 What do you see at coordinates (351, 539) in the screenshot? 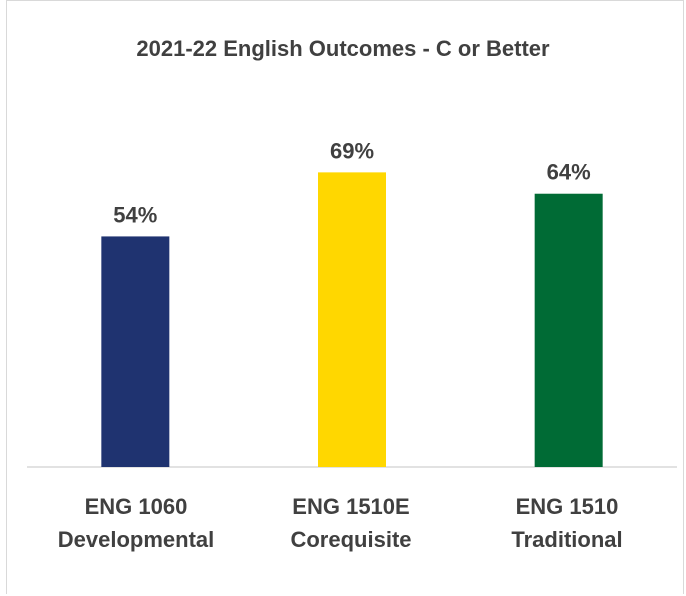
I see `x-tick-label-line2: Corequisite` at bounding box center [351, 539].